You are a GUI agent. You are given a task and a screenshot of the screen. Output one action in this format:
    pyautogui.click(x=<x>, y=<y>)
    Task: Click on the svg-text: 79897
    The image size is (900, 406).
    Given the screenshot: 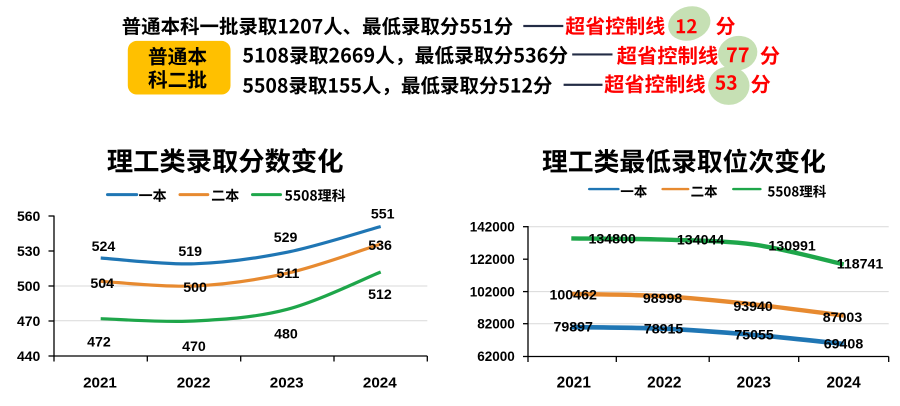 What is the action you would take?
    pyautogui.click(x=573, y=327)
    